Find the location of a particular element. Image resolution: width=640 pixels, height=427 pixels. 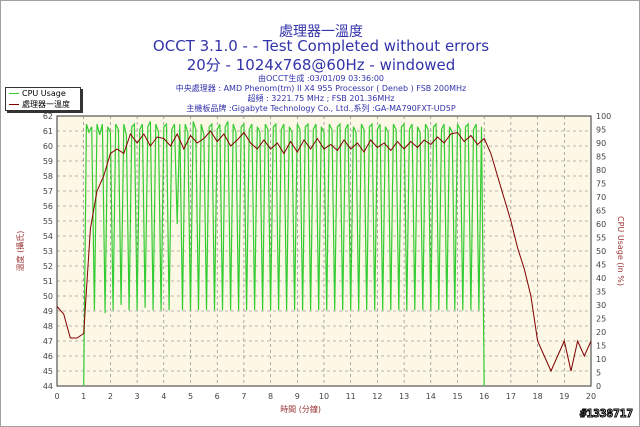

x-tick: 15 is located at coordinates (457, 396).